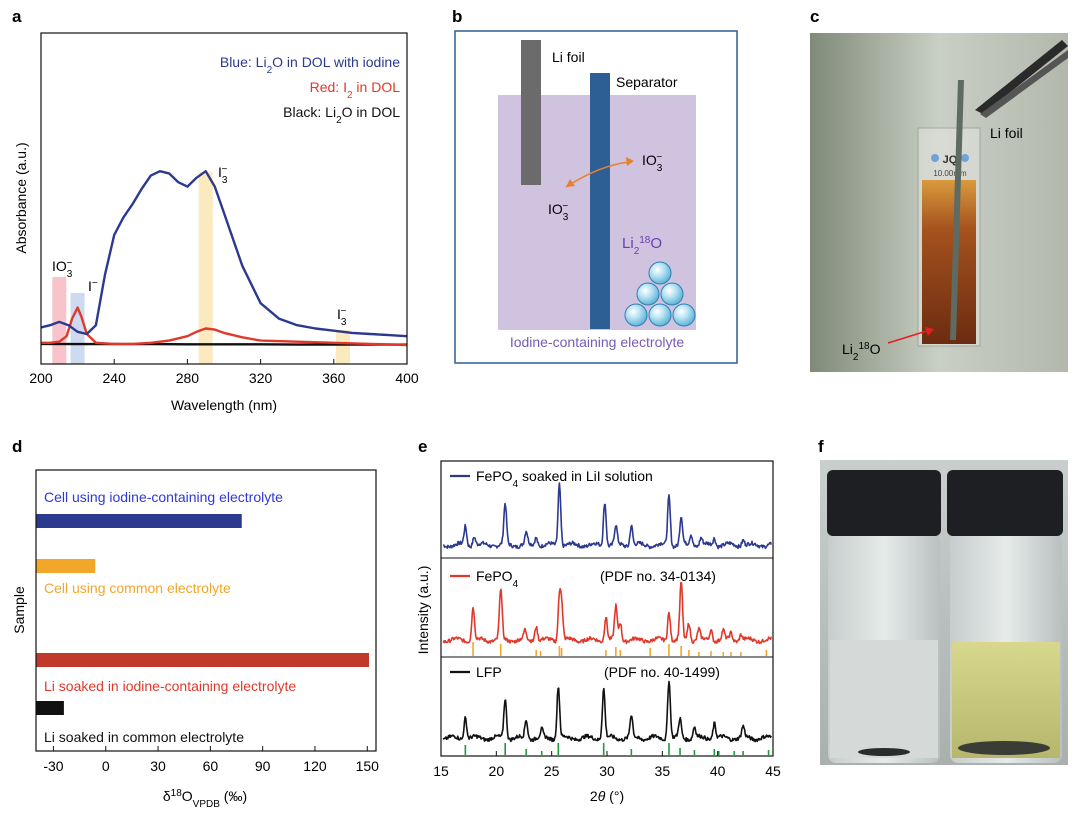  I want to click on e-reference-ticks, so click(617, 698).